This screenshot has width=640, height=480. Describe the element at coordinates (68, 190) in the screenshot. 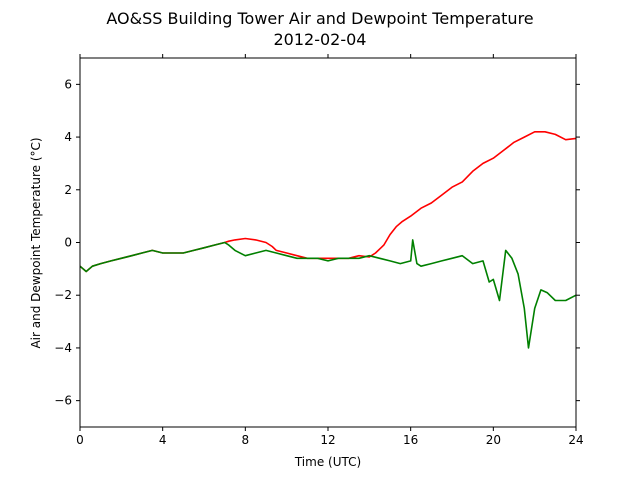

I see `y-tick-label: 2` at that location.